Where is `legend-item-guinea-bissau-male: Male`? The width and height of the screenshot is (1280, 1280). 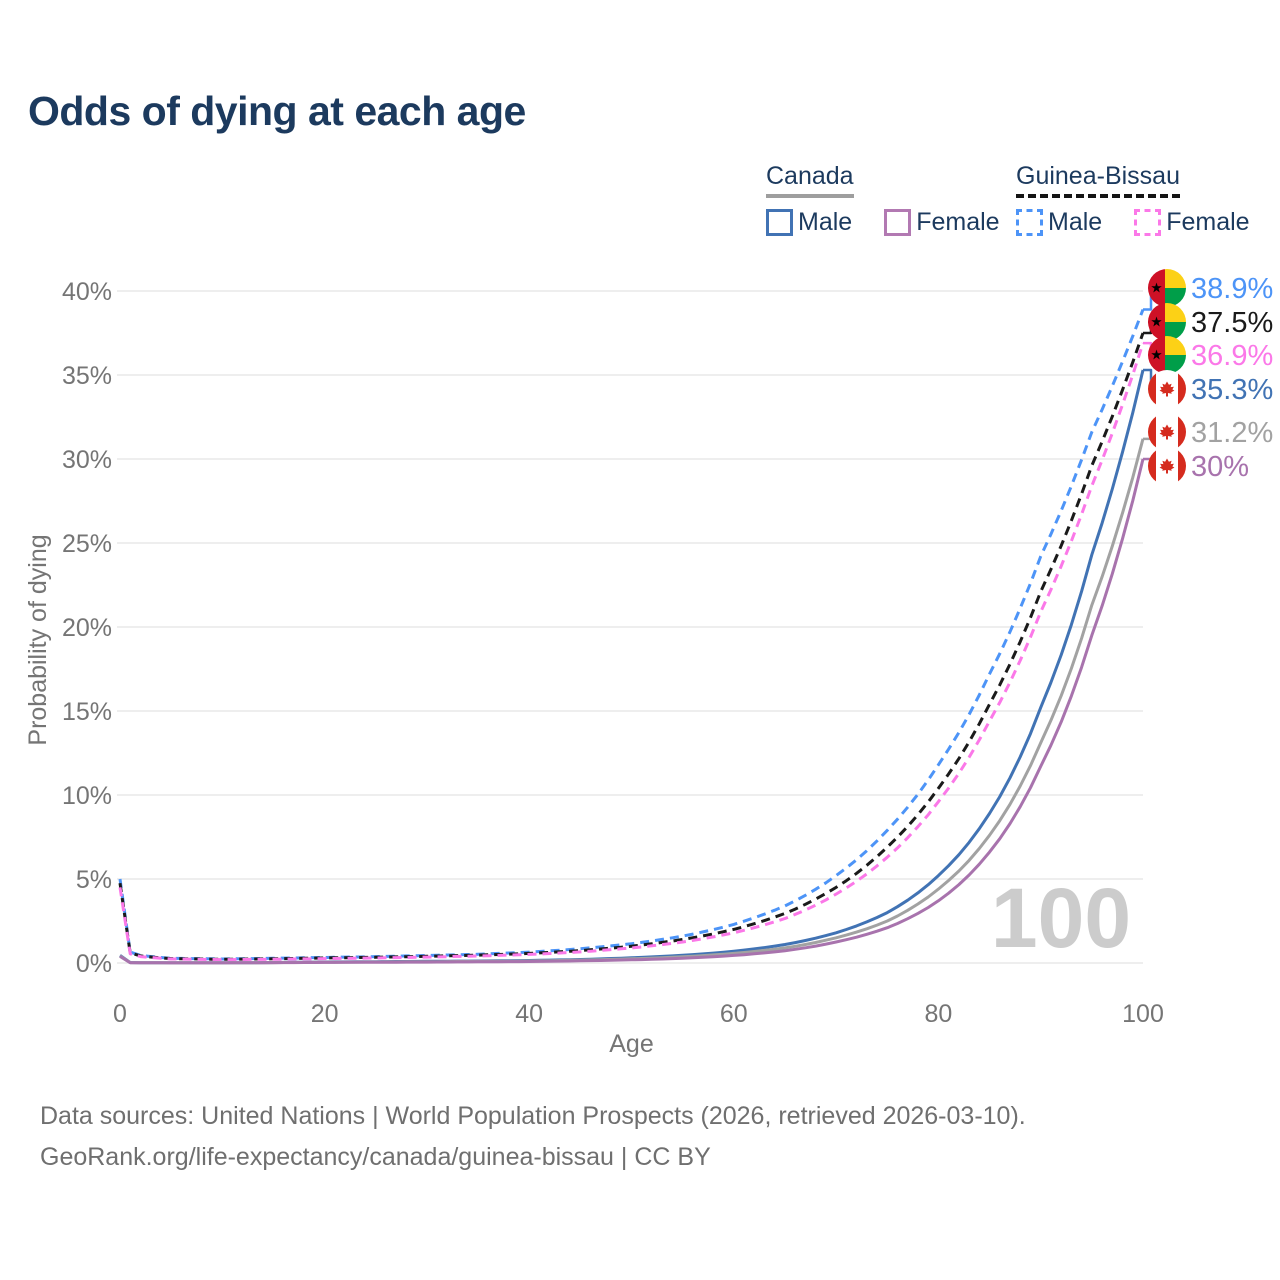 legend-item-guinea-bissau-male: Male is located at coordinates (1059, 222).